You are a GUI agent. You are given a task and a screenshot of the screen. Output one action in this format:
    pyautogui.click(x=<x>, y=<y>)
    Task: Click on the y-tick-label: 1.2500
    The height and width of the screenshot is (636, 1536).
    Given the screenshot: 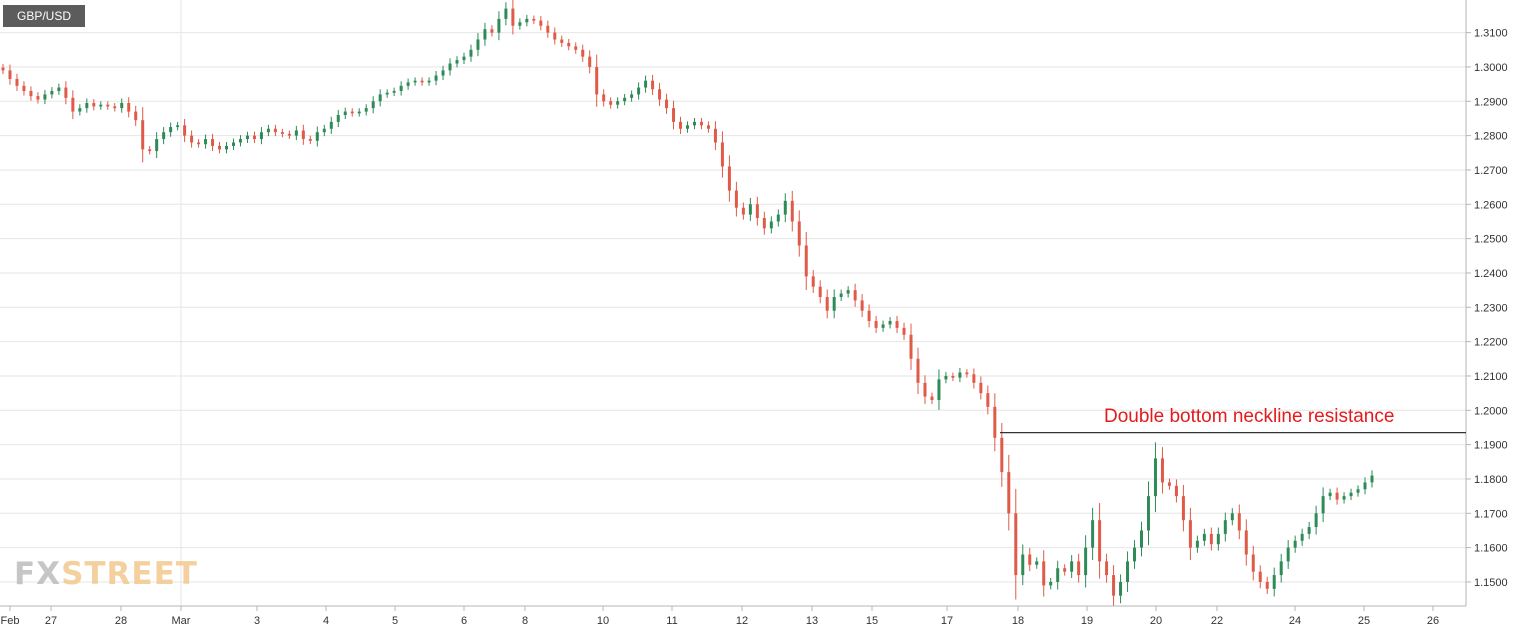 What is the action you would take?
    pyautogui.click(x=1491, y=240)
    